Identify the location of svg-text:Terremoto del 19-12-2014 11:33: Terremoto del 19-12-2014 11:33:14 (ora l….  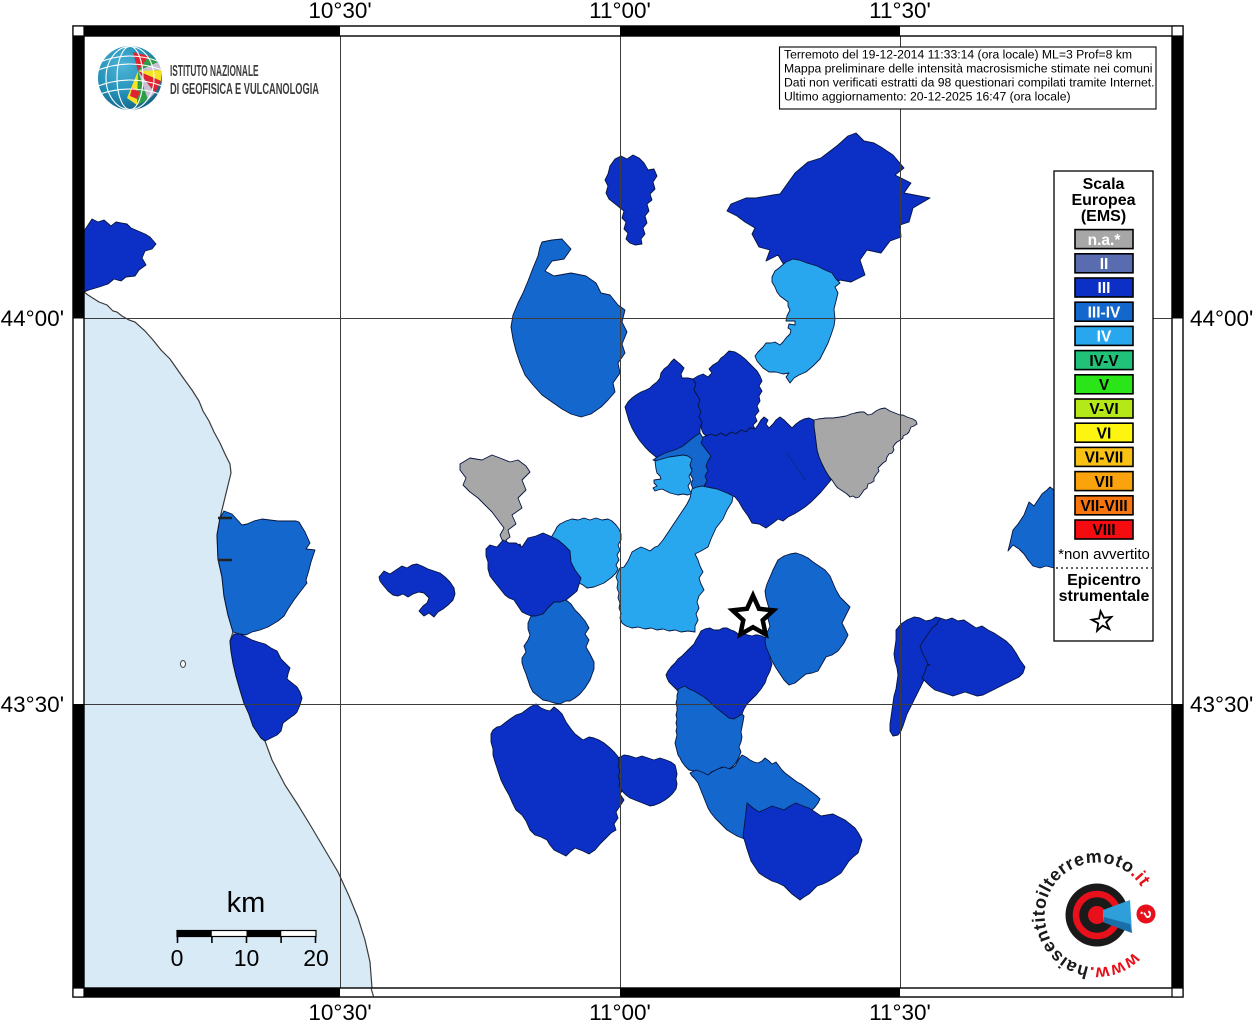
(958, 55).